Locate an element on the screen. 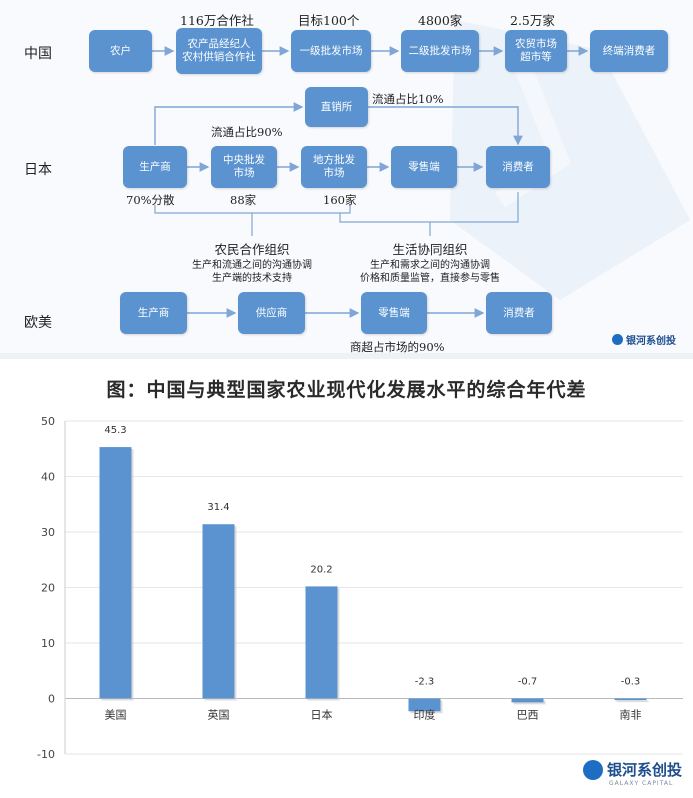 The width and height of the screenshot is (693, 798). x-tick-label: 美国 is located at coordinates (116, 715).